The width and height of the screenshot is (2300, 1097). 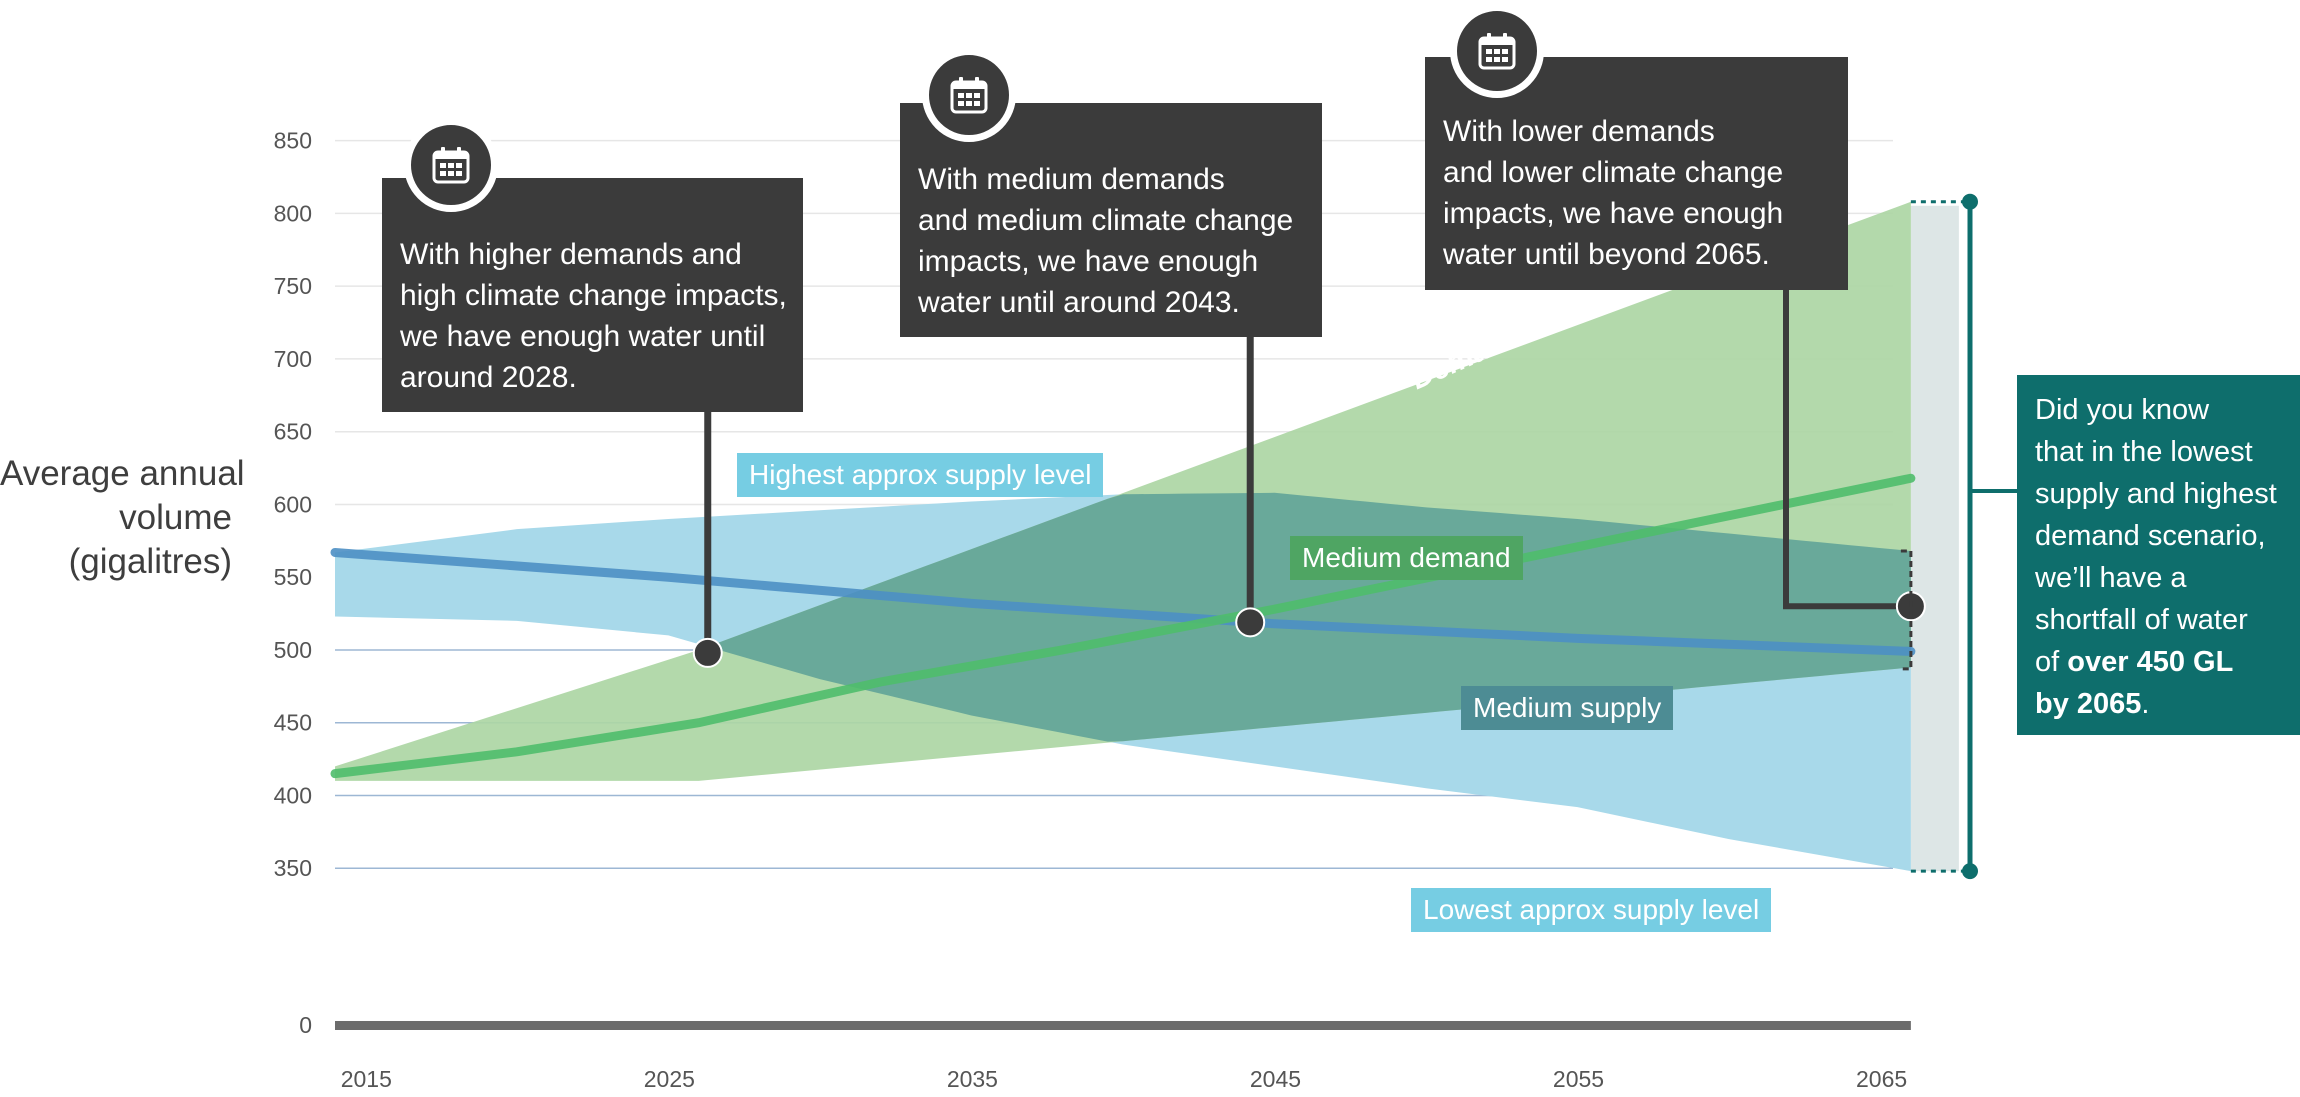 What do you see at coordinates (293, 577) in the screenshot?
I see `y-tick-label: 550` at bounding box center [293, 577].